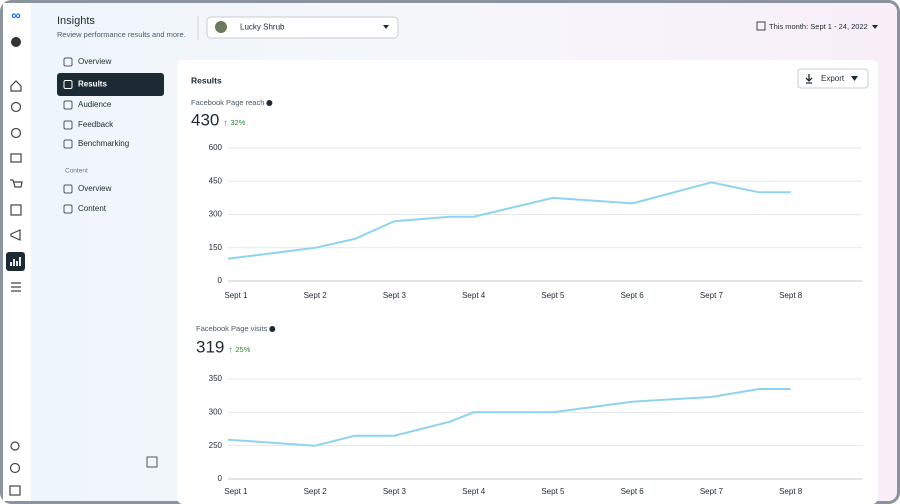  What do you see at coordinates (16, 86) in the screenshot?
I see `home-icon` at bounding box center [16, 86].